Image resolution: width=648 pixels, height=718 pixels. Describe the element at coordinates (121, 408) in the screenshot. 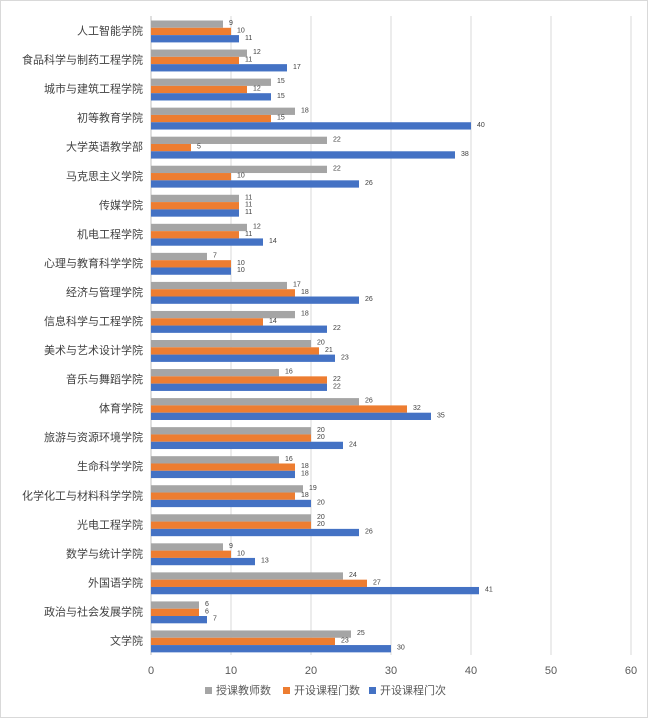

I see `category-label: 体育学院` at that location.